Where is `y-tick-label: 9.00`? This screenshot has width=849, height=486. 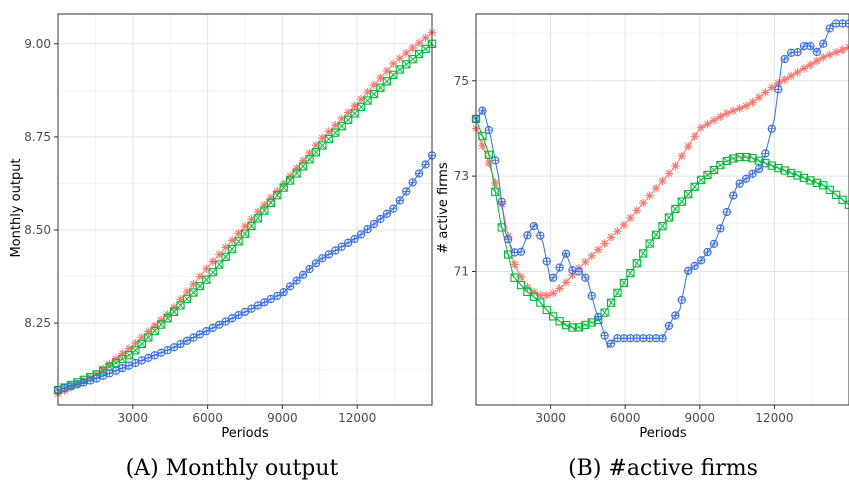 y-tick-label: 9.00 is located at coordinates (37, 44).